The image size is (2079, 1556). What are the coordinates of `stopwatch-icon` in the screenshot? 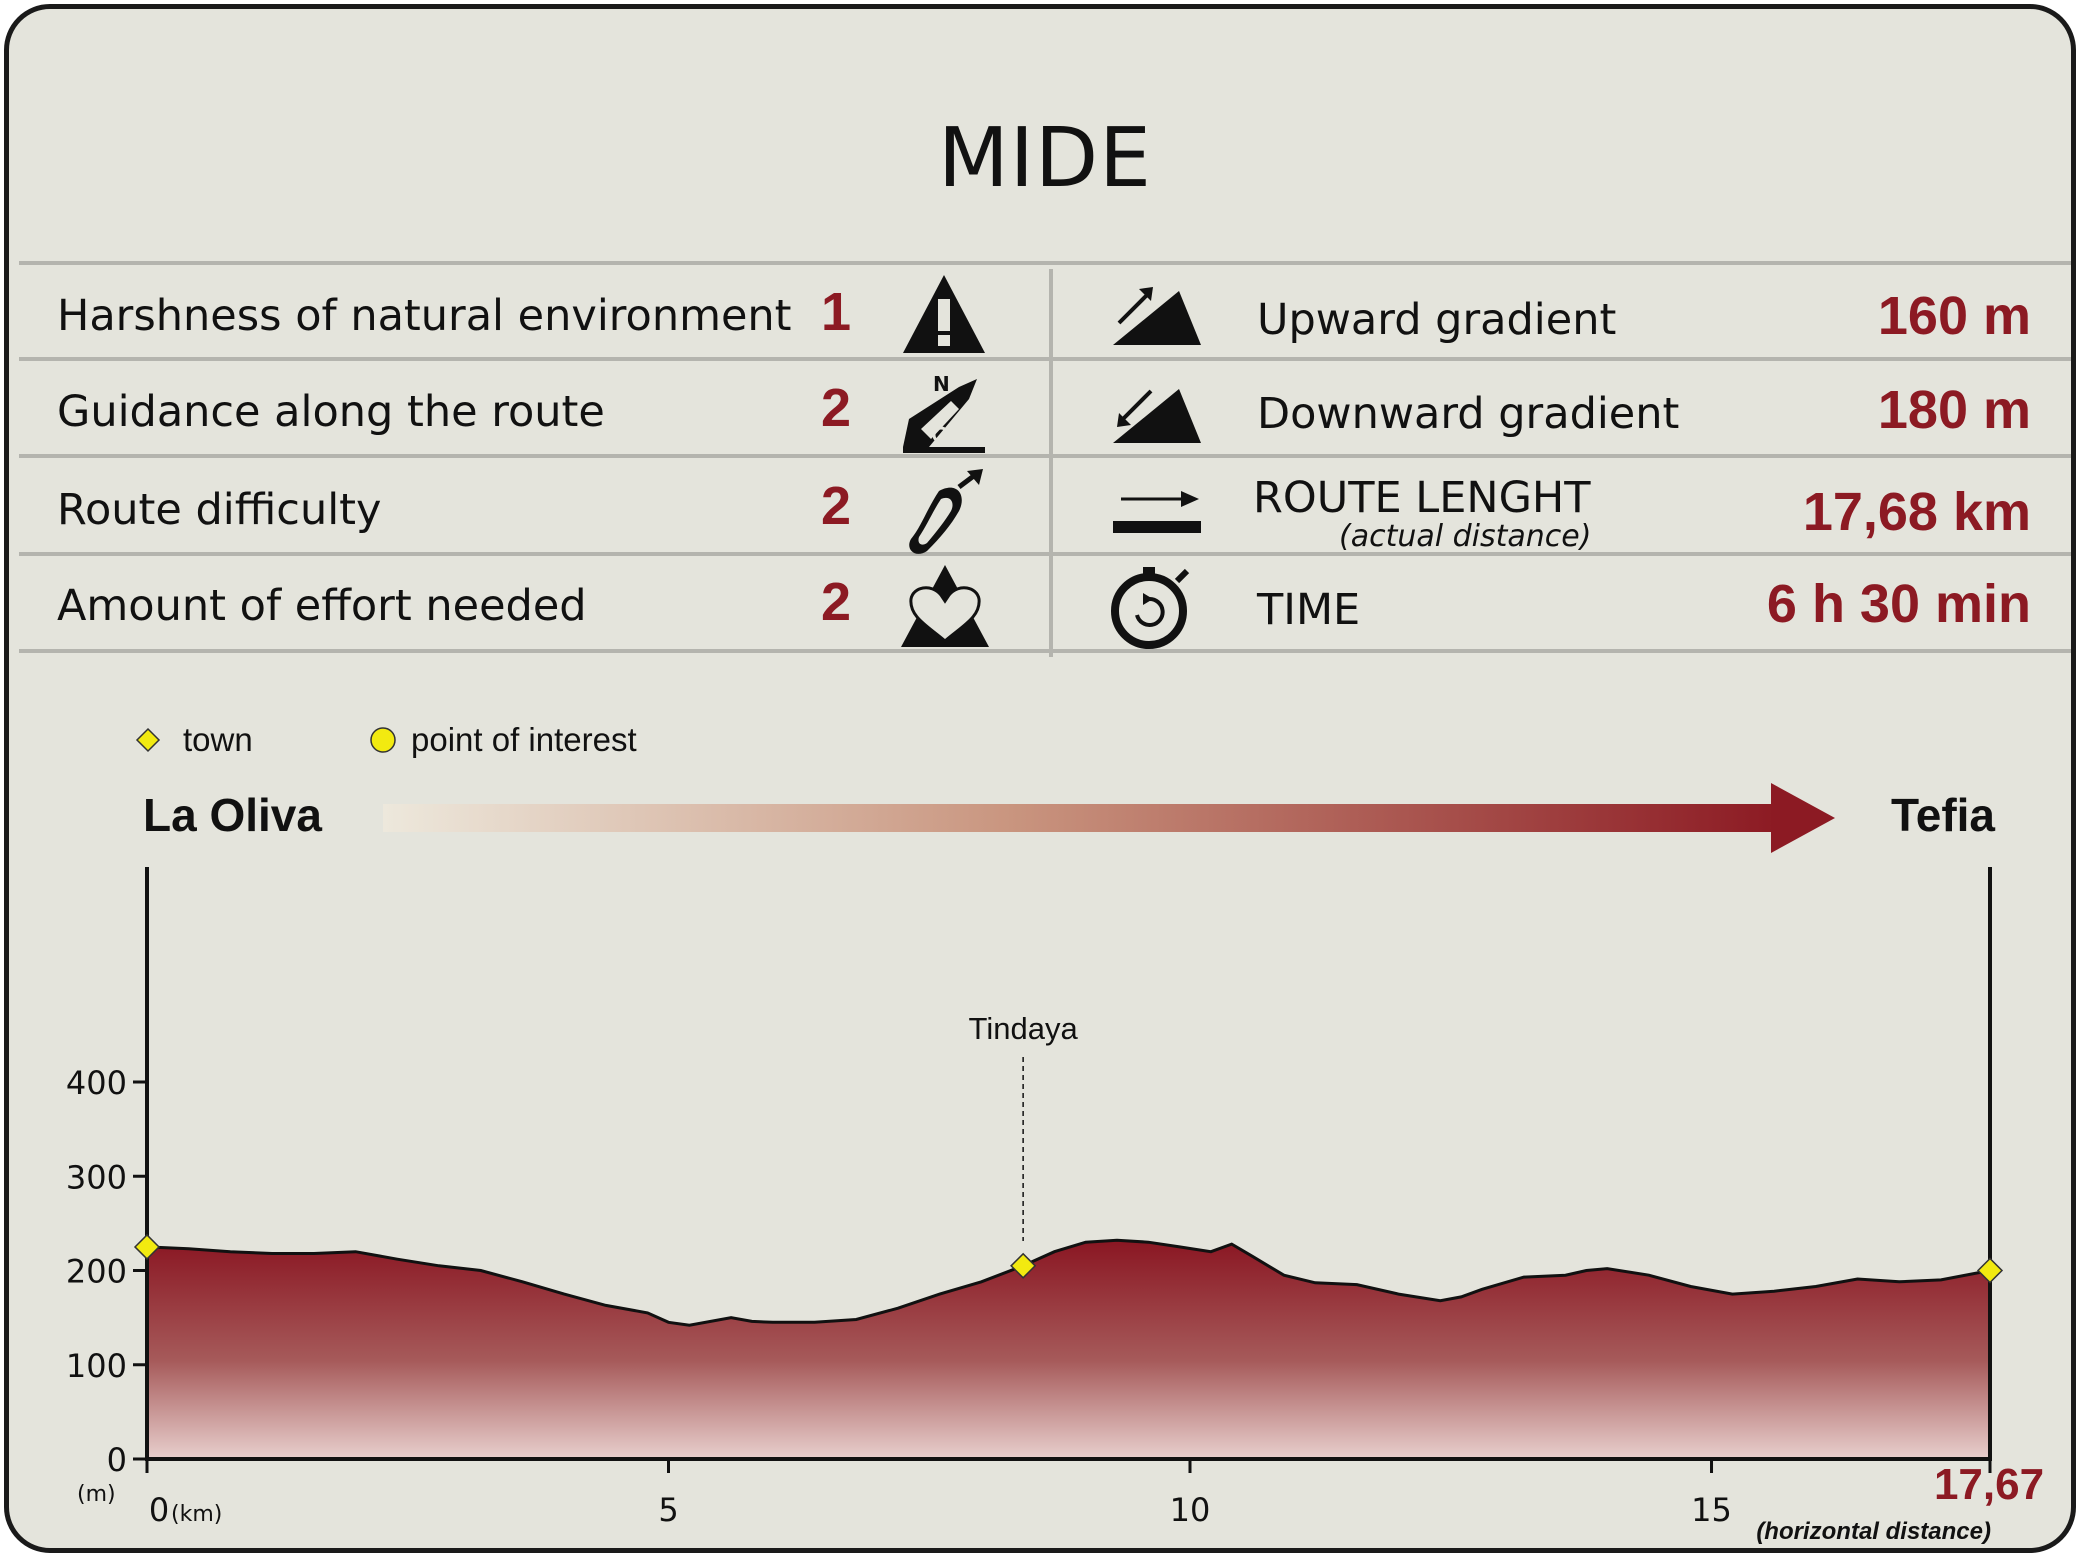 It's located at (1150, 608).